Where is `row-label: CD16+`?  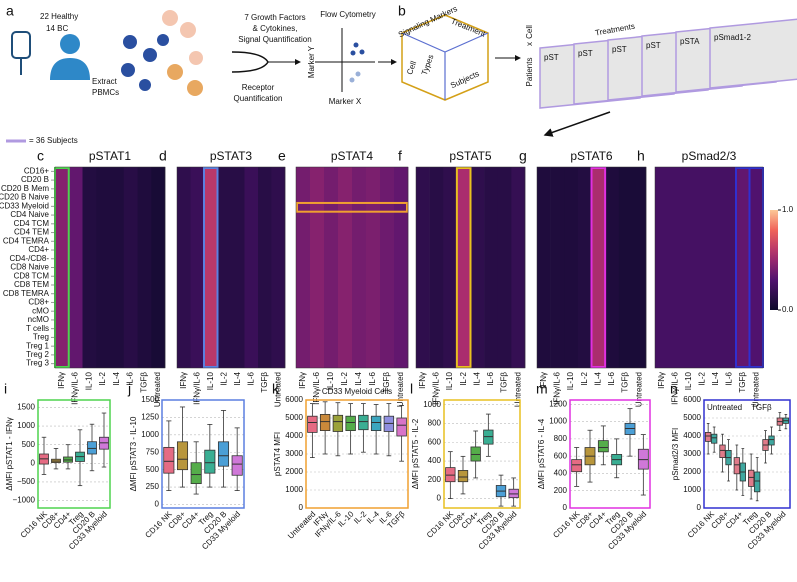 row-label: CD16+ is located at coordinates (36, 170).